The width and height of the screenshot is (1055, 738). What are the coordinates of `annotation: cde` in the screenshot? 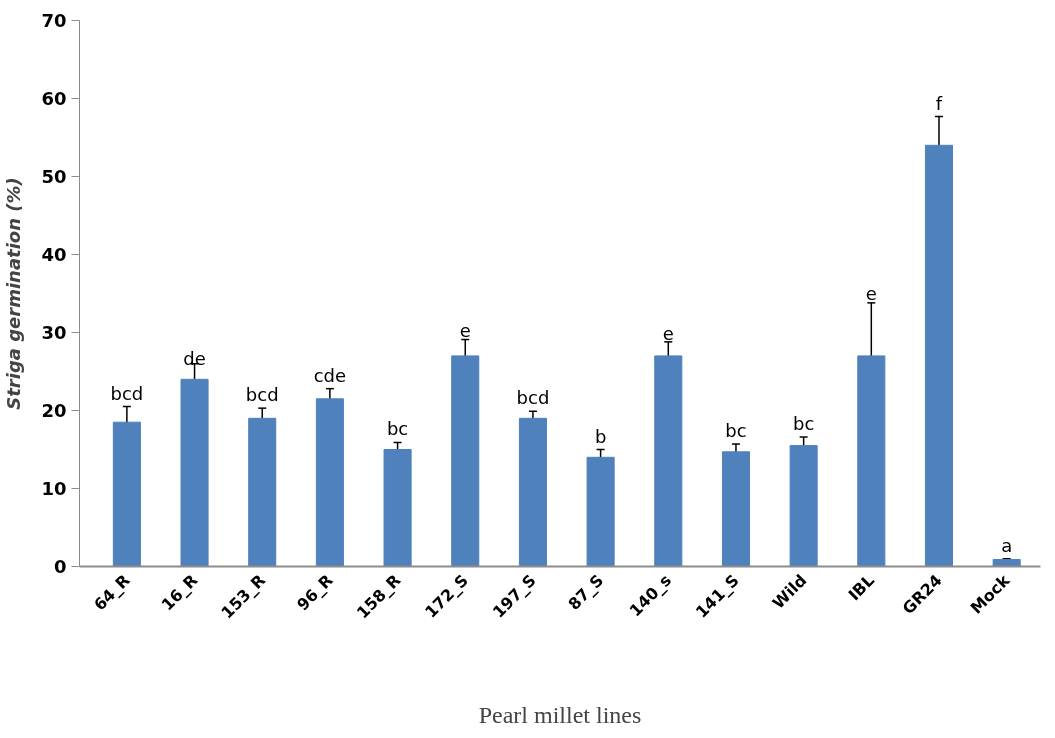 It's located at (330, 375).